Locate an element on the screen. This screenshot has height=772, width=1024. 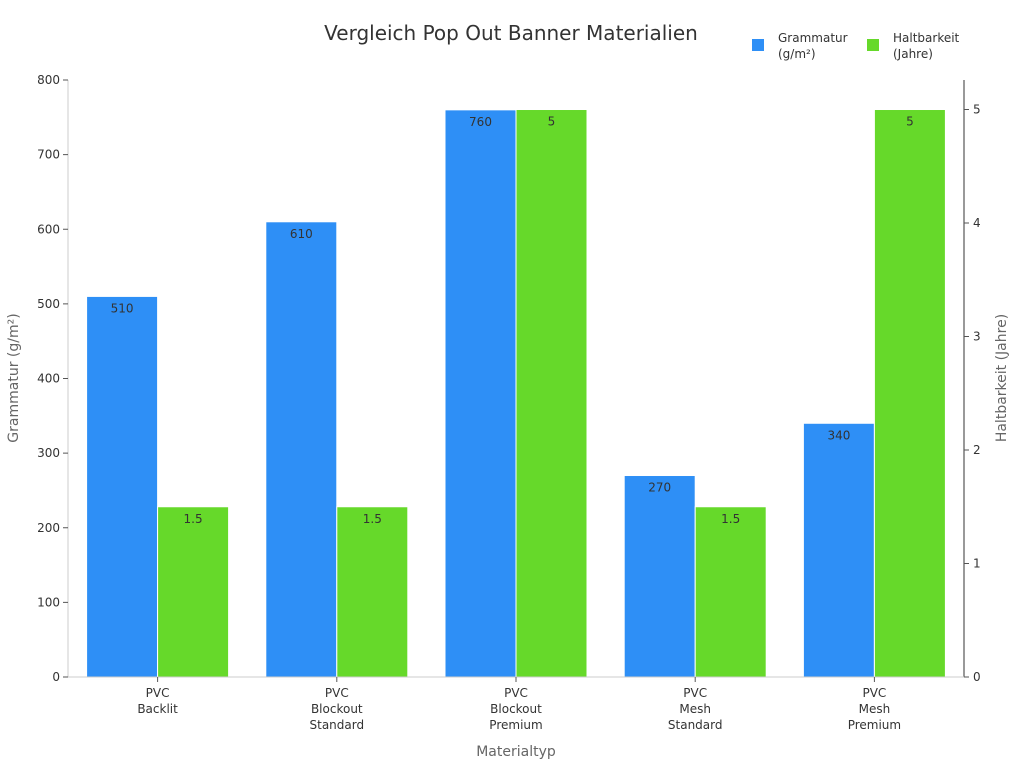
y-tick-label-right: 1 is located at coordinates (977, 564).